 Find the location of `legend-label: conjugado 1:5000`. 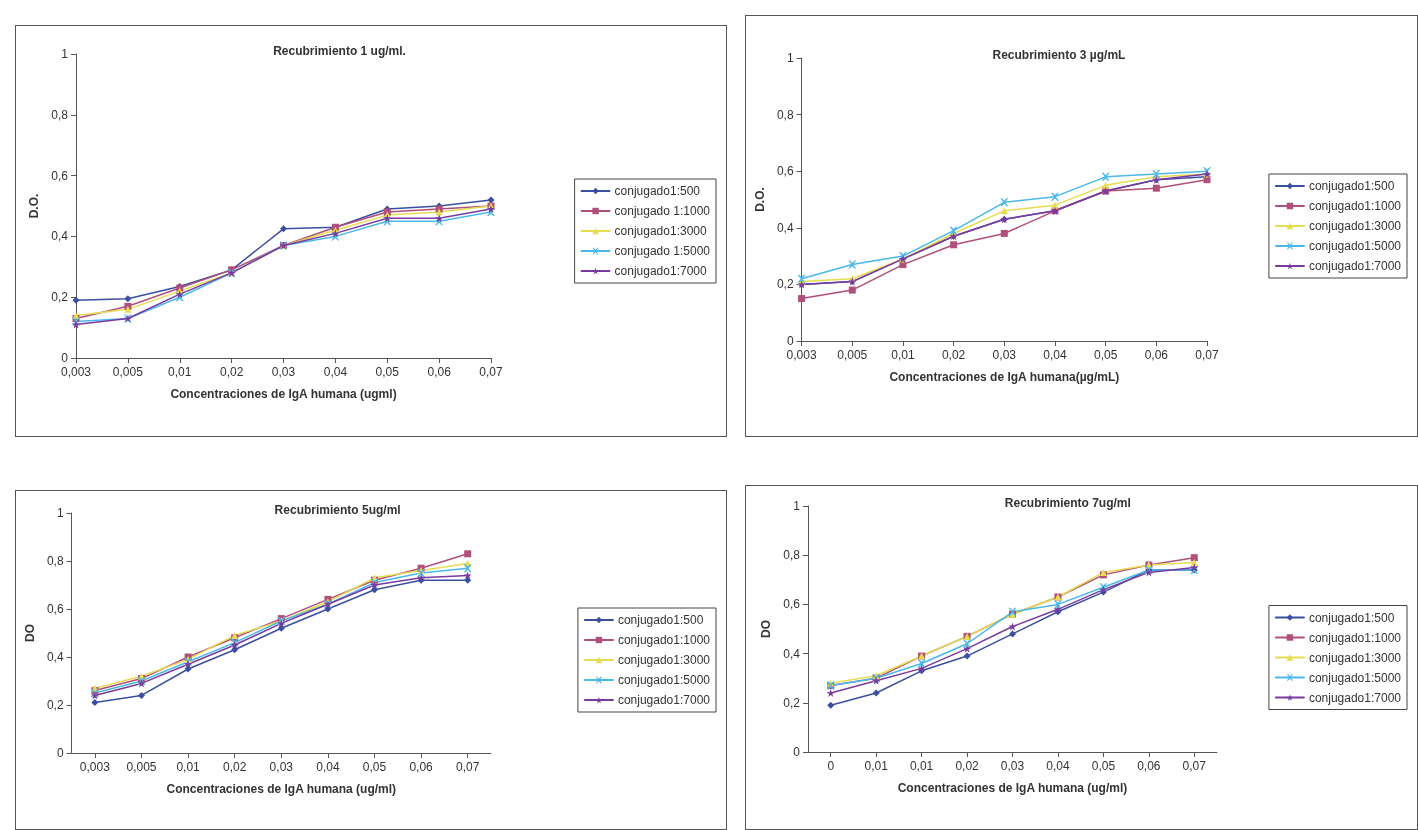

legend-label: conjugado 1:5000 is located at coordinates (662, 251).